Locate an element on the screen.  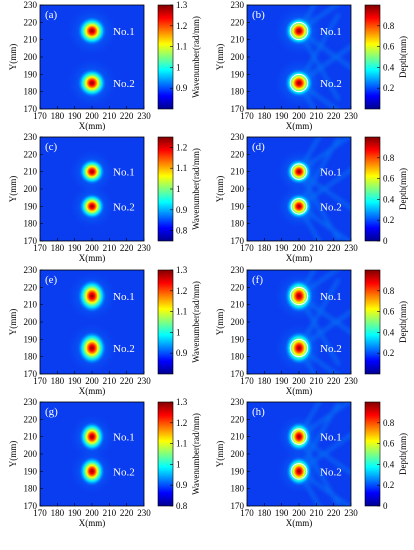
y-tick-label: 170 is located at coordinates (238, 374).